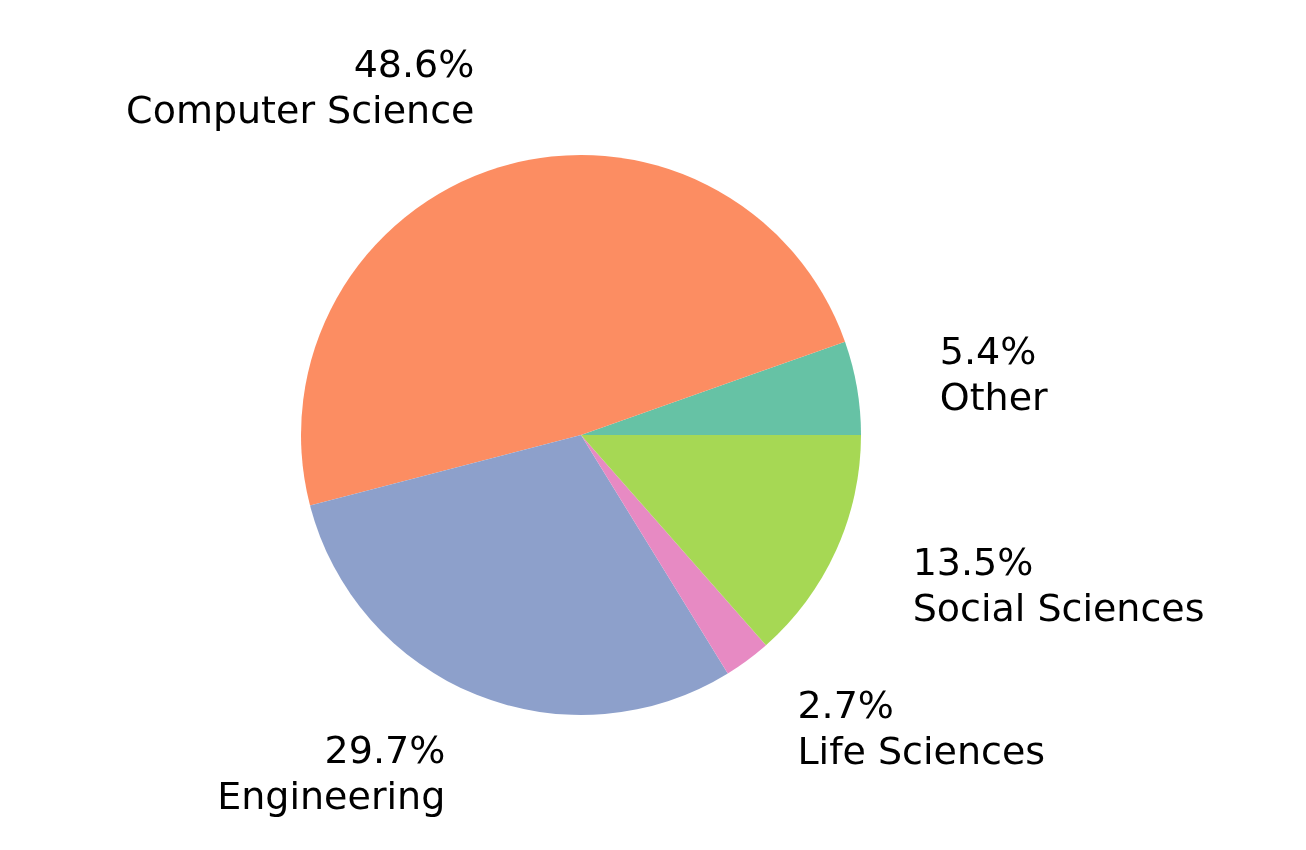 The image size is (1306, 850). Describe the element at coordinates (994, 396) in the screenshot. I see `slice-label: Other` at that location.